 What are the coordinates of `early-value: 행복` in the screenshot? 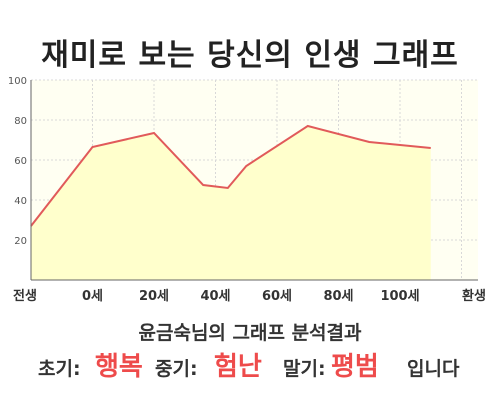 It's located at (119, 367).